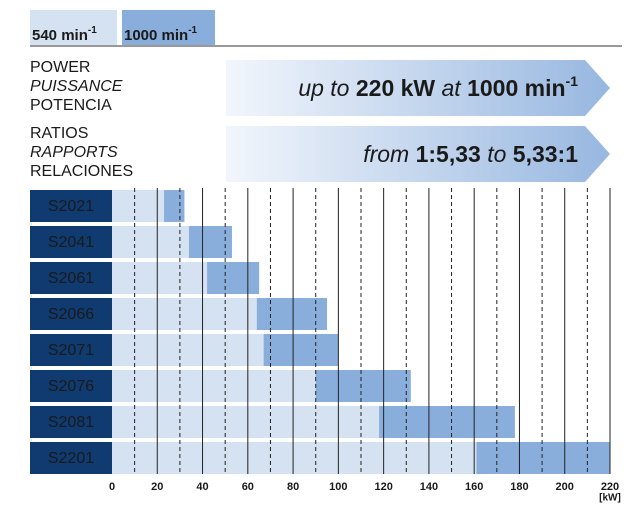 The width and height of the screenshot is (643, 512). What do you see at coordinates (516, 88) in the screenshot?
I see `info-text-part: 1000 min` at bounding box center [516, 88].